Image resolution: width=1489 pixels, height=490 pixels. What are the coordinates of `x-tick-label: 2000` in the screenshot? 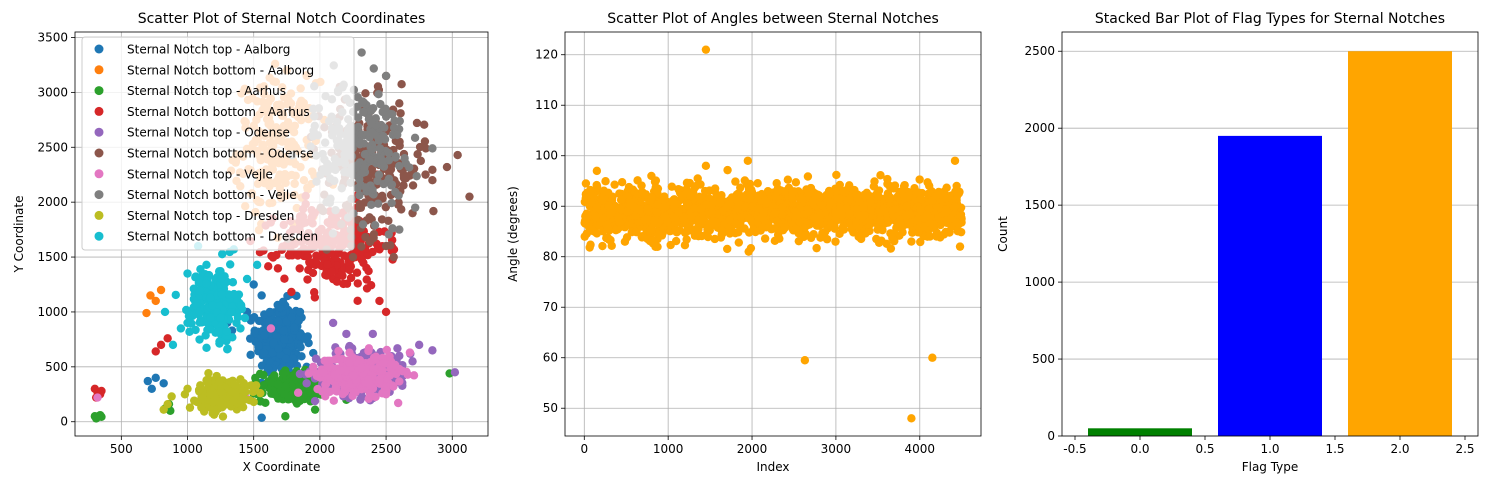 It's located at (320, 449).